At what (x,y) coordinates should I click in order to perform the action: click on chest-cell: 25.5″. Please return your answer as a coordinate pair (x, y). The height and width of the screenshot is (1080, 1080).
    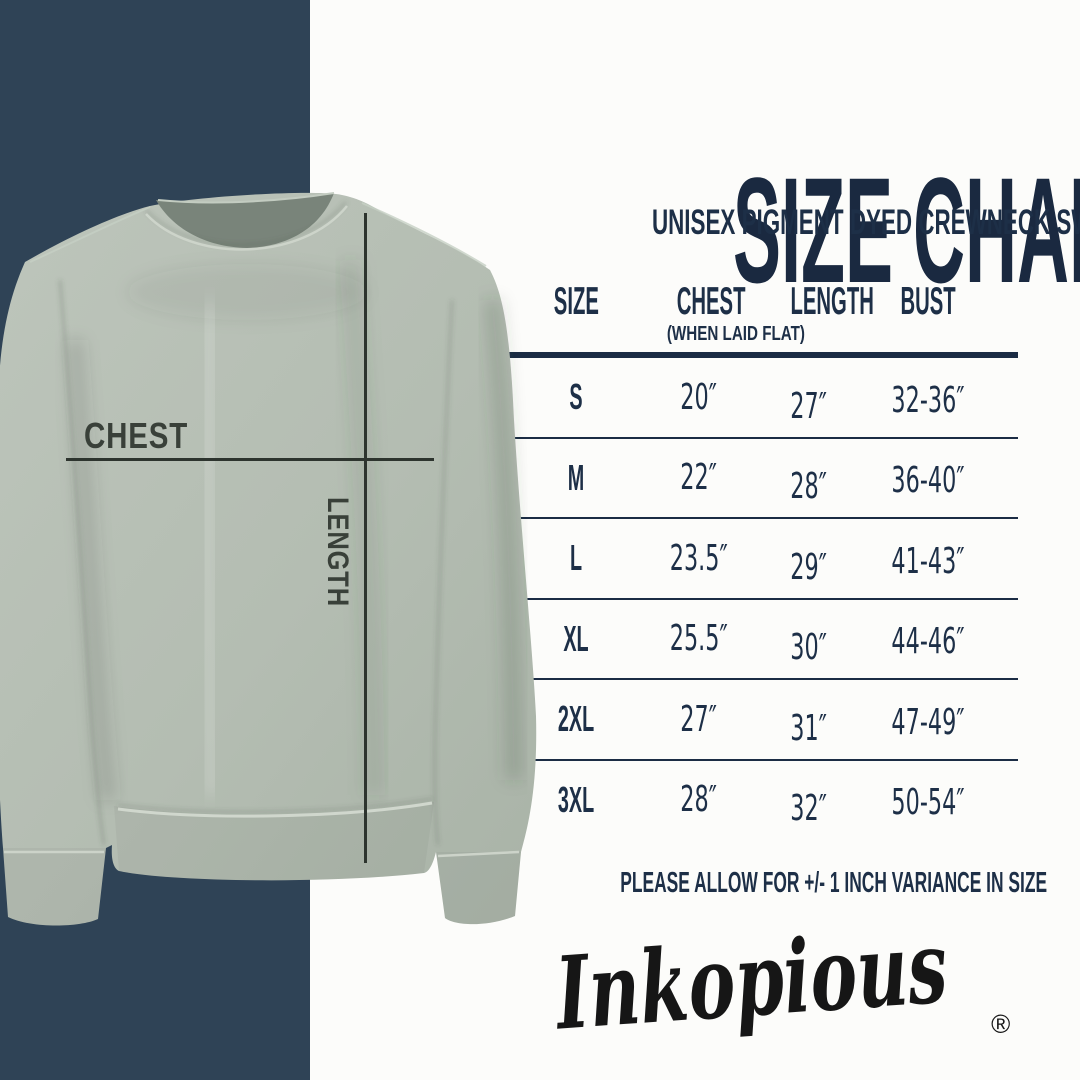
    Looking at the image, I should click on (698, 639).